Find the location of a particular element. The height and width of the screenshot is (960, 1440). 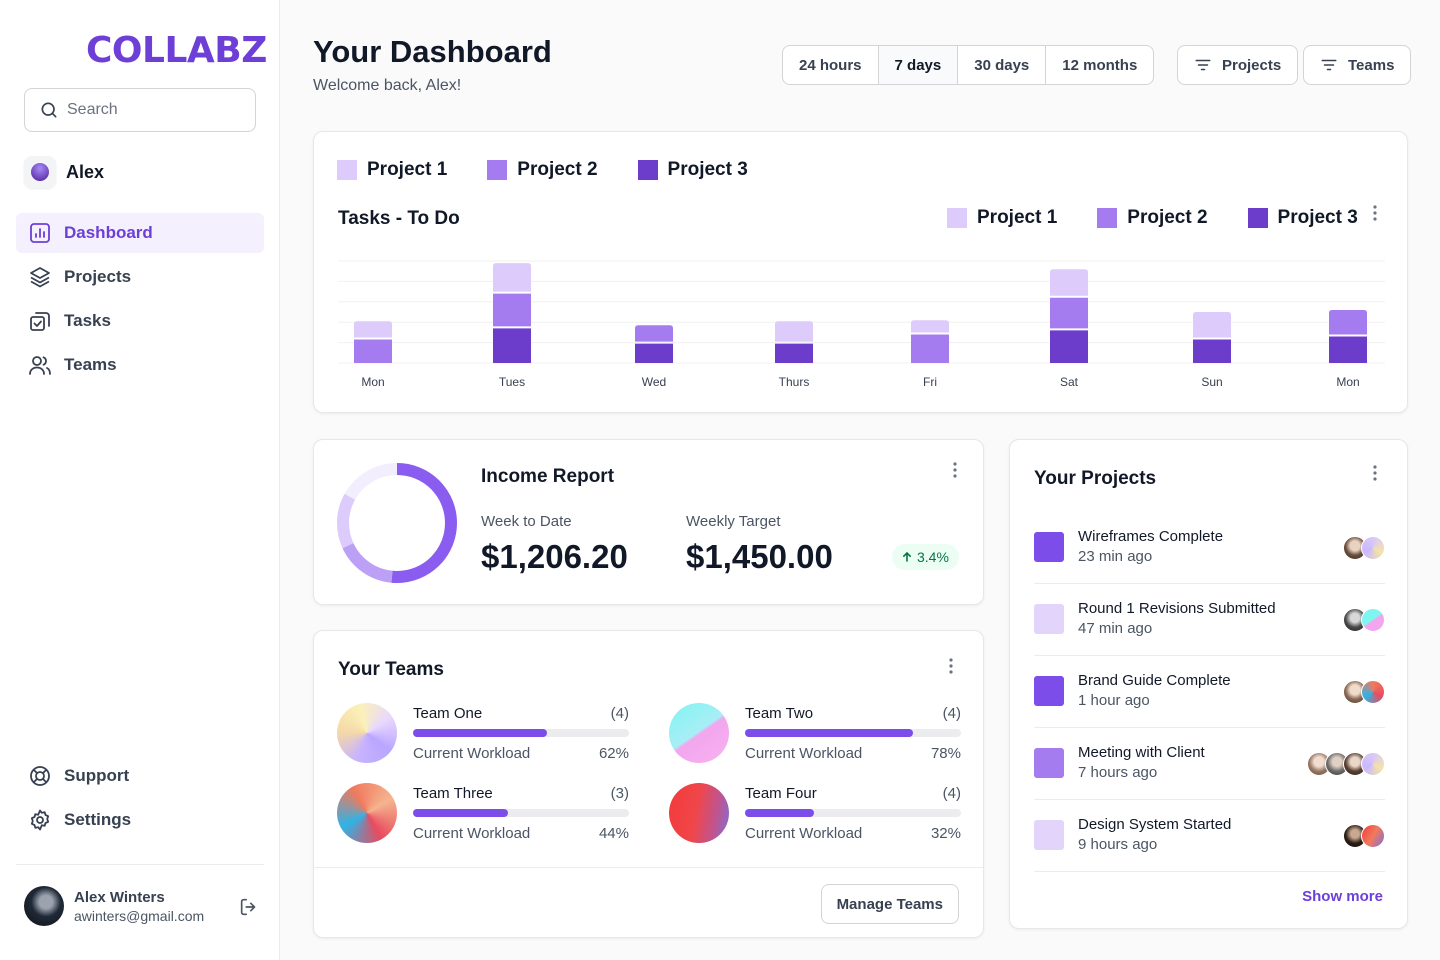

projects-filter-button: Projects is located at coordinates (1238, 65).